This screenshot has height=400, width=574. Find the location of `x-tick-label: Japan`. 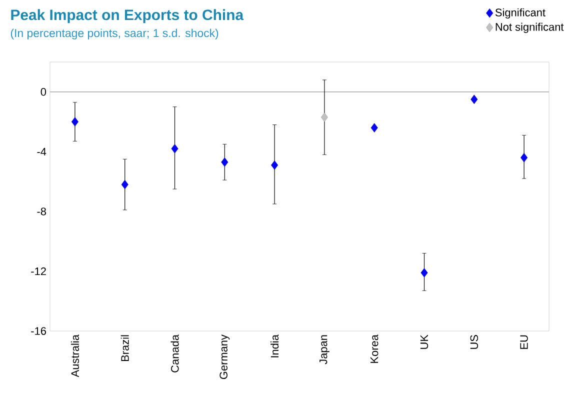

x-tick-label: Japan is located at coordinates (325, 349).